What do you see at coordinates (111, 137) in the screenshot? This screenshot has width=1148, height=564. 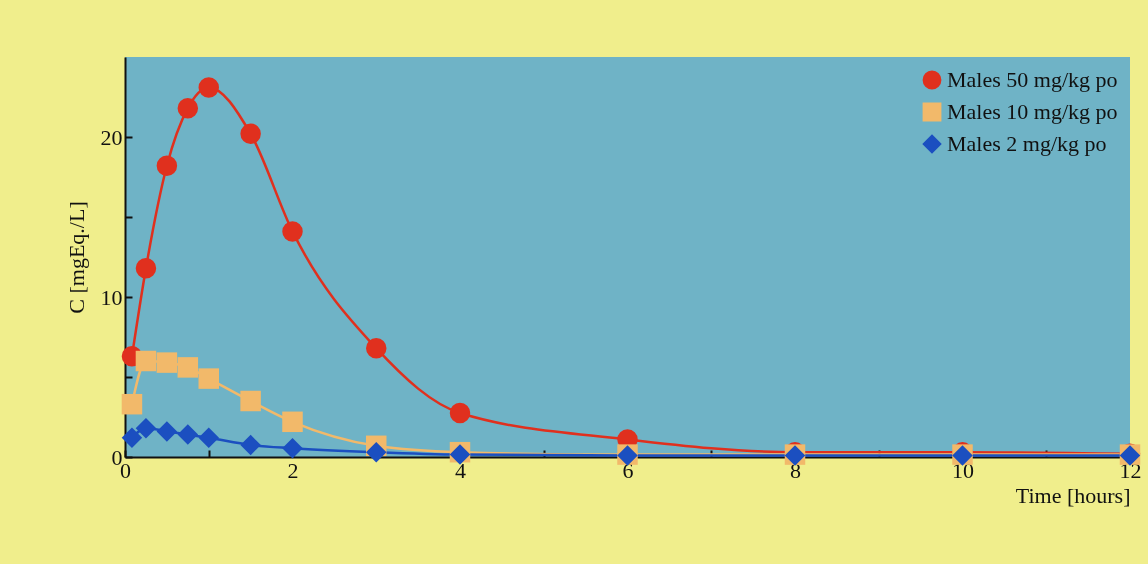 I see `y-tick-label: 20` at bounding box center [111, 137].